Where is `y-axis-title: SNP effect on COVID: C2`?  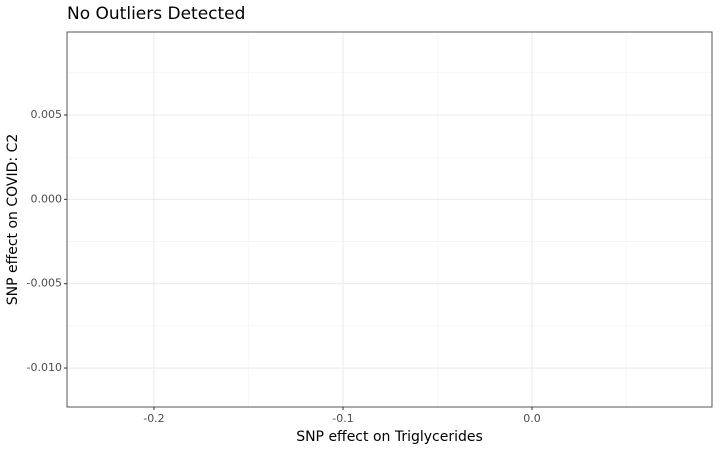
y-axis-title: SNP effect on COVID: C2 is located at coordinates (13, 220).